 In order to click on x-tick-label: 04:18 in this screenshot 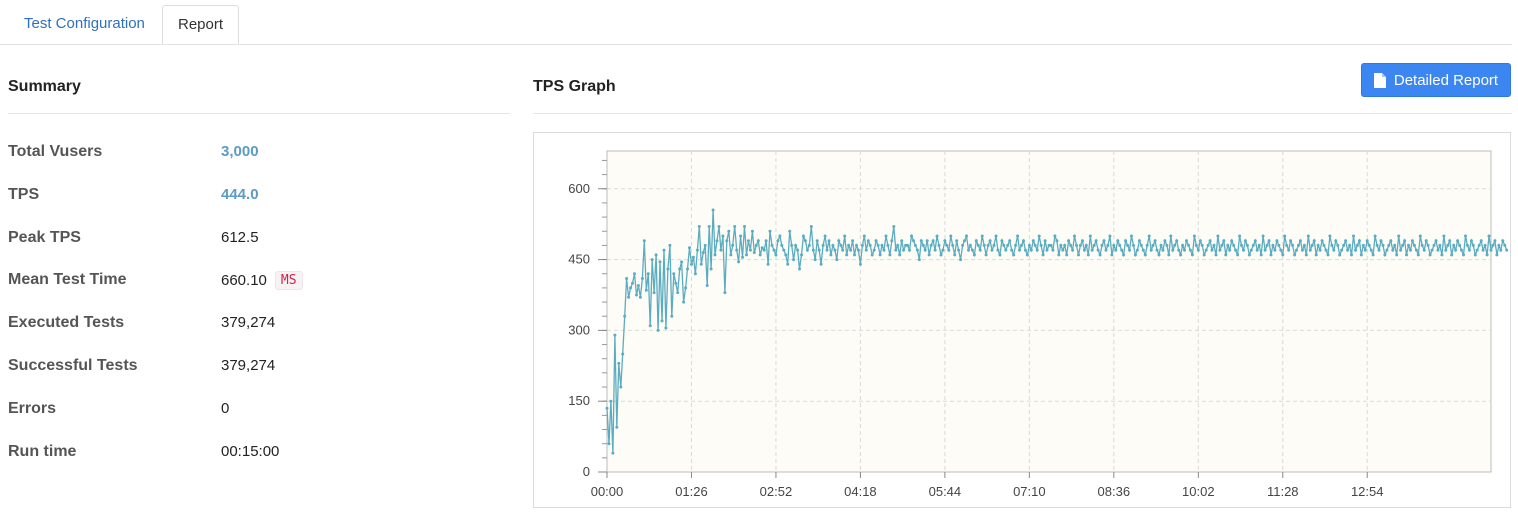, I will do `click(860, 491)`.